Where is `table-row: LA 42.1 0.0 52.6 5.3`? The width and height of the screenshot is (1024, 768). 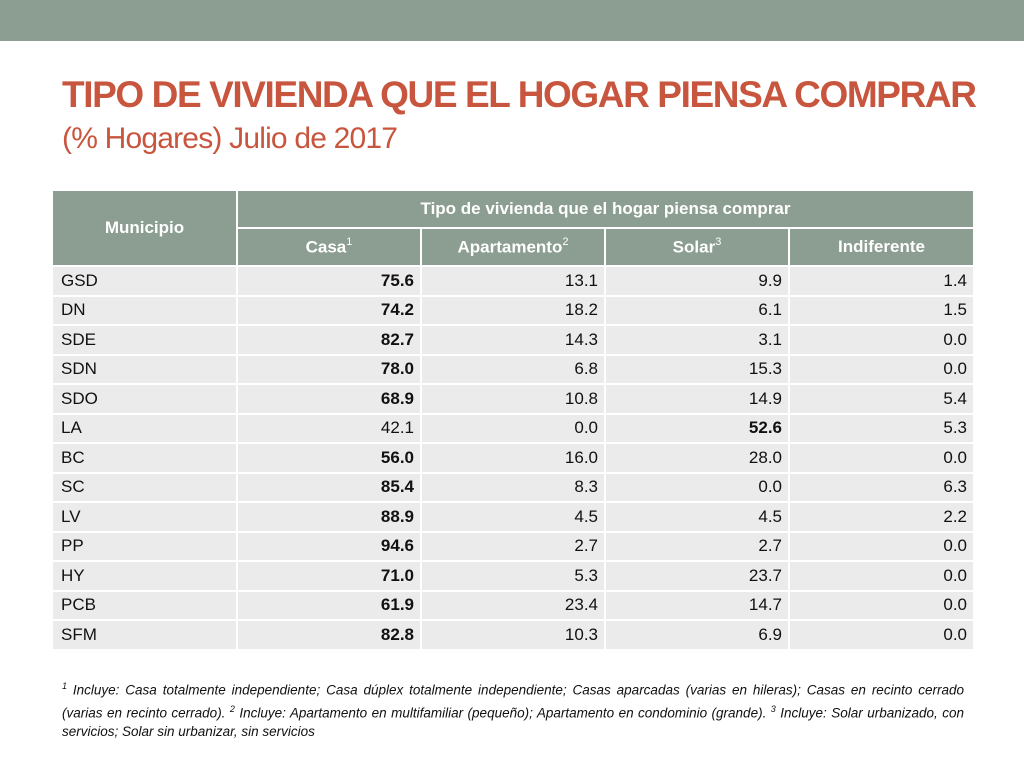 table-row: LA 42.1 0.0 52.6 5.3 is located at coordinates (513, 428).